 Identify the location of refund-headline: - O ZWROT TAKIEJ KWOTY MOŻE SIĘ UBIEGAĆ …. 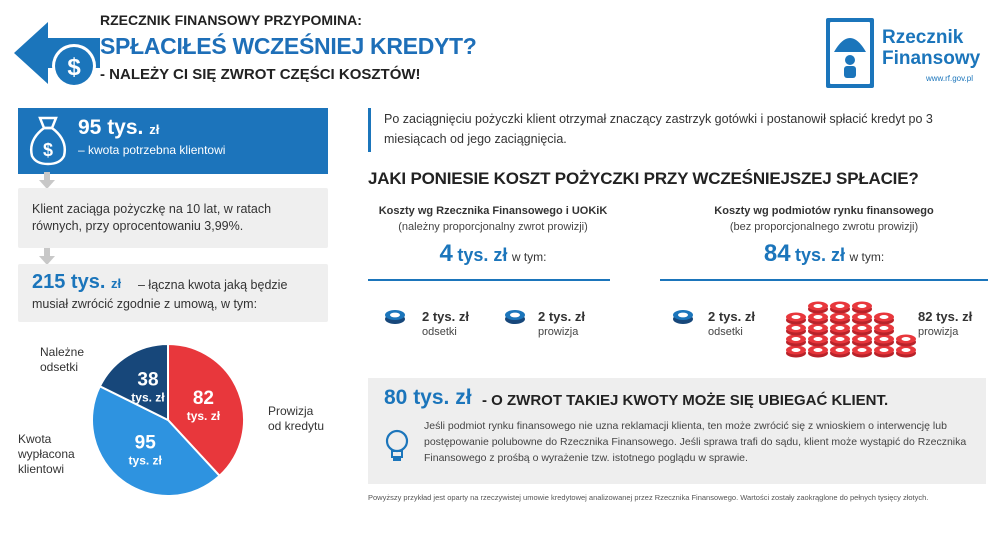
(685, 400).